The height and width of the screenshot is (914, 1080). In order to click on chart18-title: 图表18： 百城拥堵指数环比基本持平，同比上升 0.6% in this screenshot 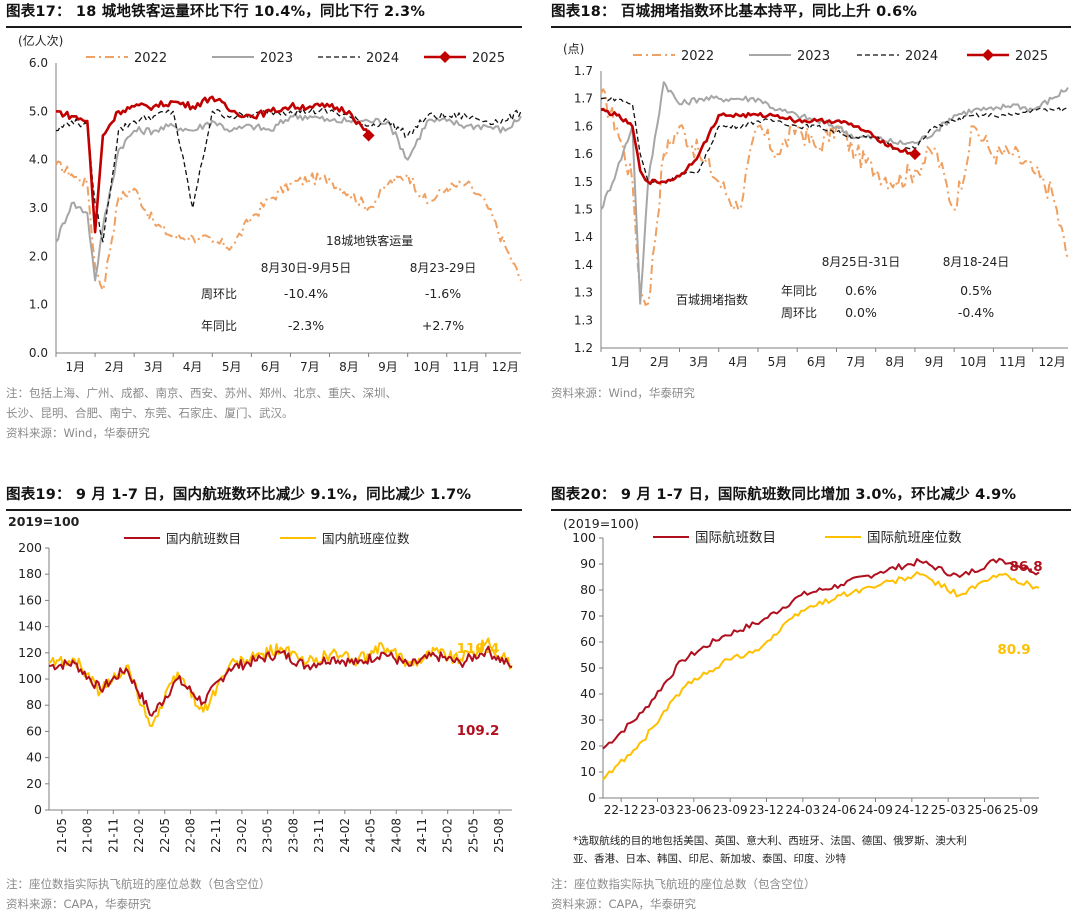, I will do `click(734, 12)`.